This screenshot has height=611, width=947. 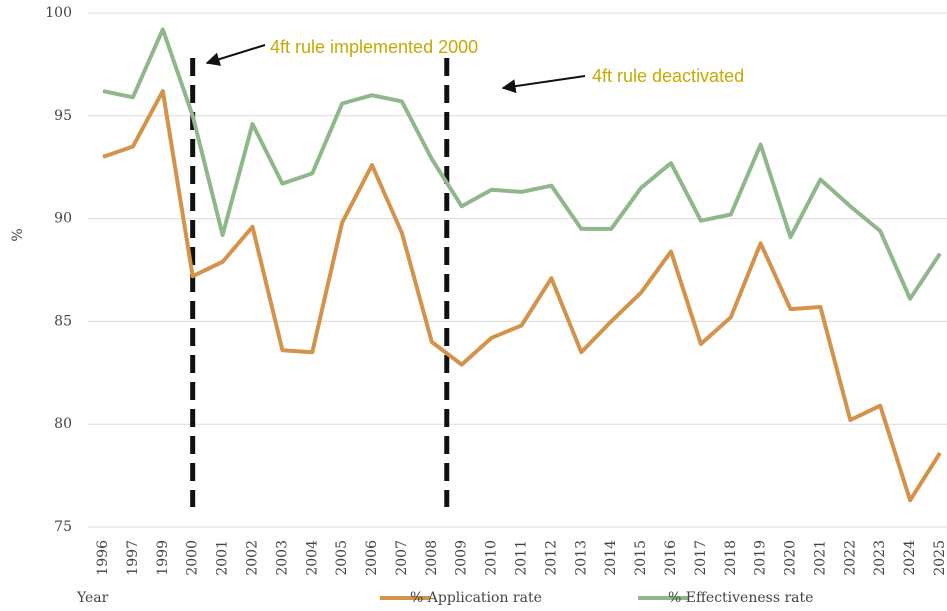 What do you see at coordinates (163, 558) in the screenshot?
I see `x-tick-label: 1999` at bounding box center [163, 558].